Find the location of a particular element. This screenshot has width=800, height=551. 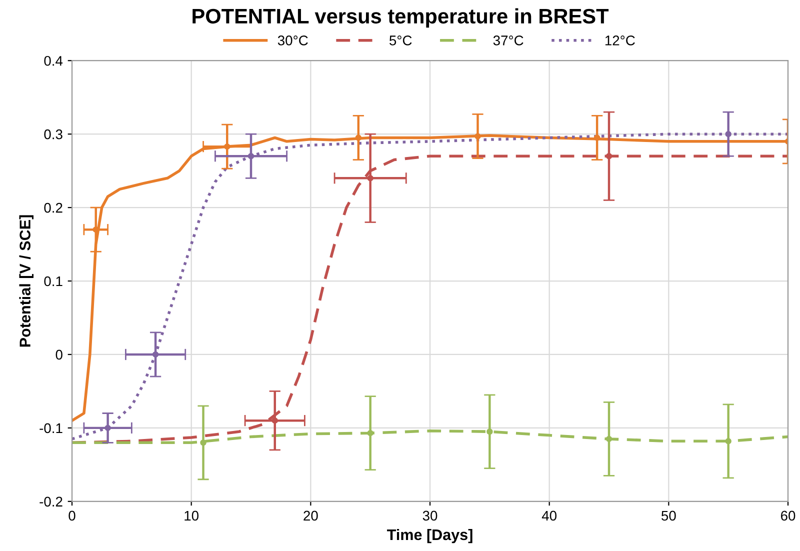

line-series is located at coordinates (430, 436).